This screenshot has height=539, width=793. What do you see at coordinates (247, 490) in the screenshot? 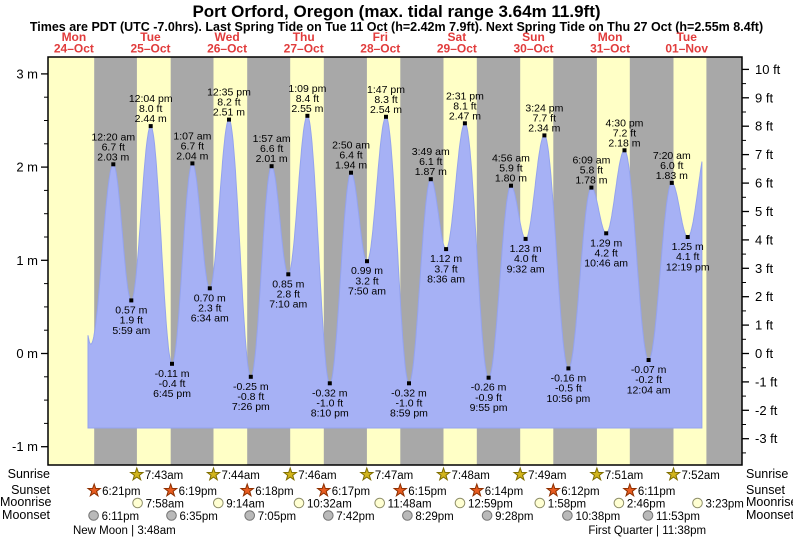
I see `sunset-icon` at bounding box center [247, 490].